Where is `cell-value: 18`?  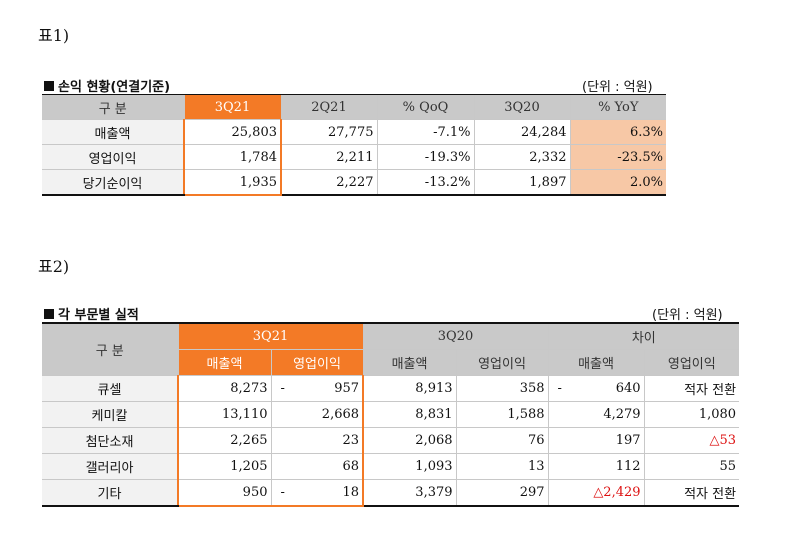 cell-value: 18 is located at coordinates (351, 492).